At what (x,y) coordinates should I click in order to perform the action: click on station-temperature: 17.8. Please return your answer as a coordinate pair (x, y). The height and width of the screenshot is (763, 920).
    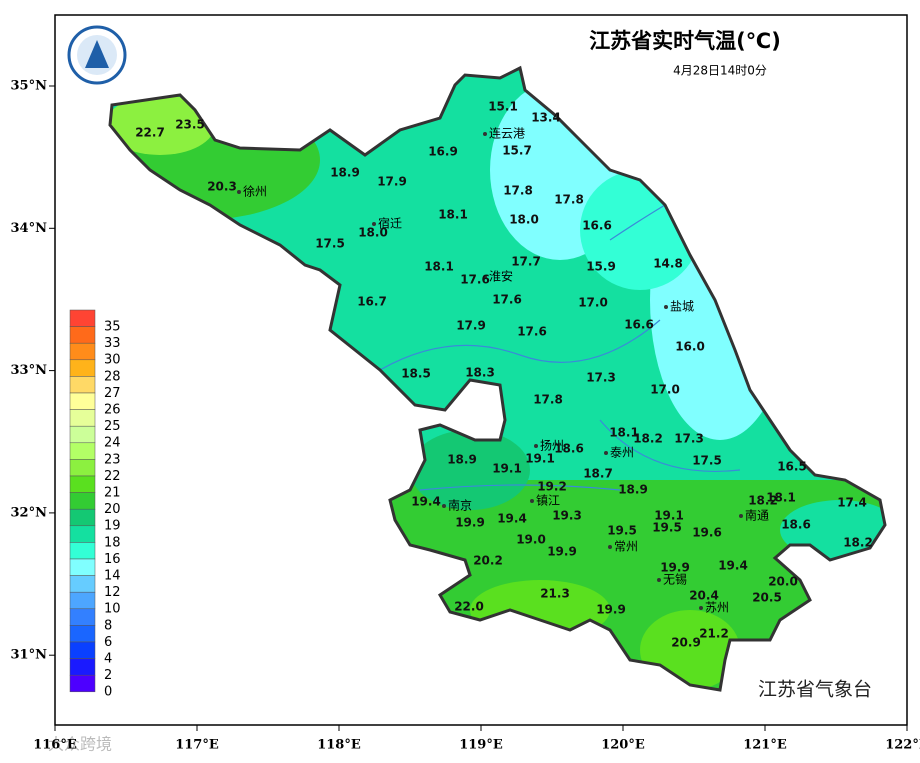
    Looking at the image, I should click on (548, 400).